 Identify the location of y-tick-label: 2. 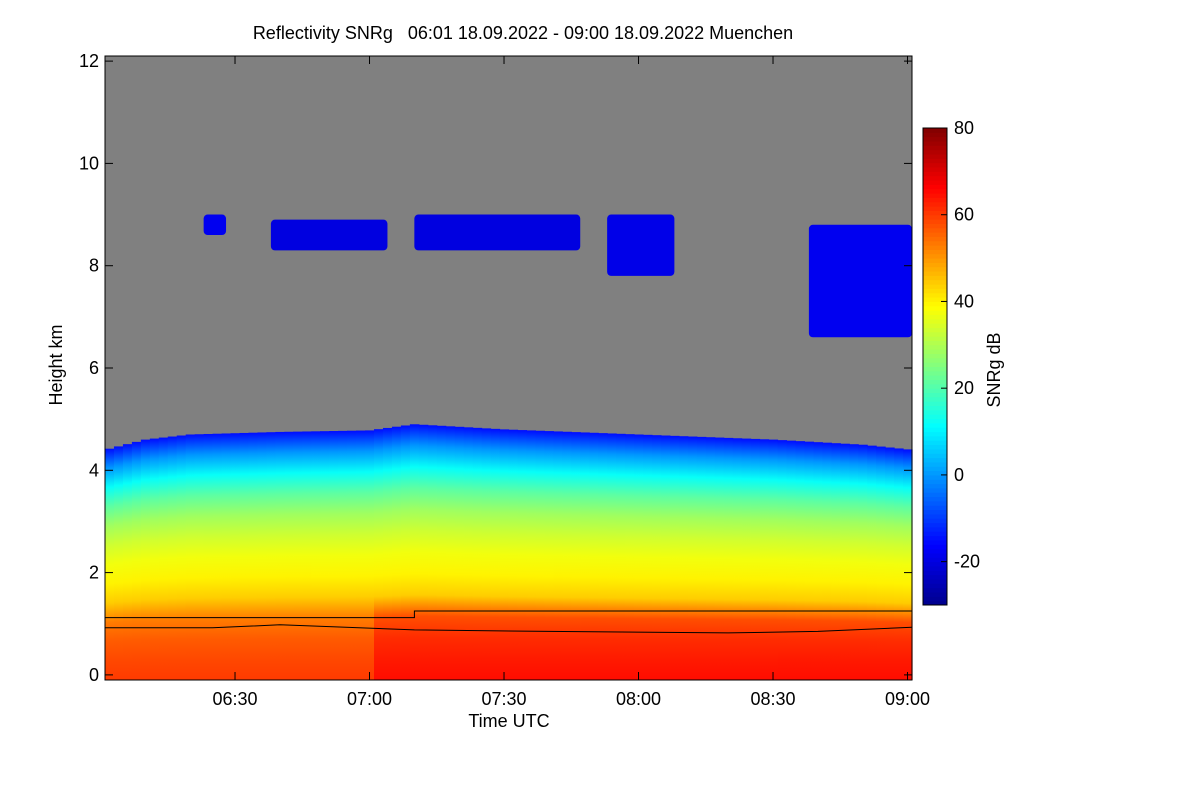
(94, 573).